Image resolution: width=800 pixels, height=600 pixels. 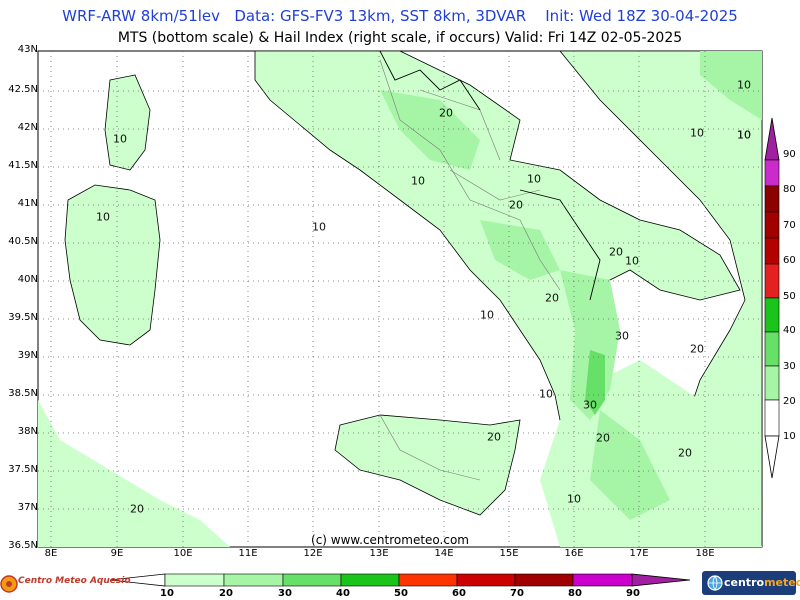 What do you see at coordinates (27, 49) in the screenshot?
I see `lat-label: 43N` at bounding box center [27, 49].